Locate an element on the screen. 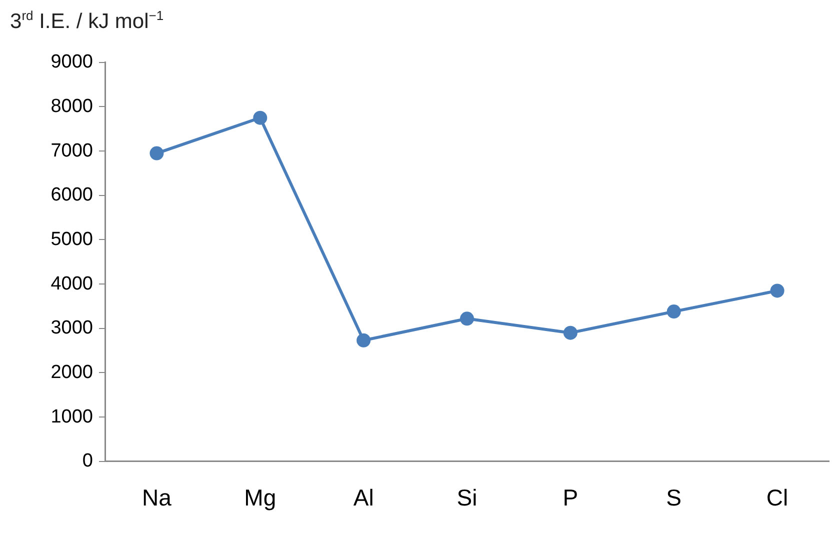 This screenshot has height=537, width=836. x-tick-label: Si is located at coordinates (467, 497).